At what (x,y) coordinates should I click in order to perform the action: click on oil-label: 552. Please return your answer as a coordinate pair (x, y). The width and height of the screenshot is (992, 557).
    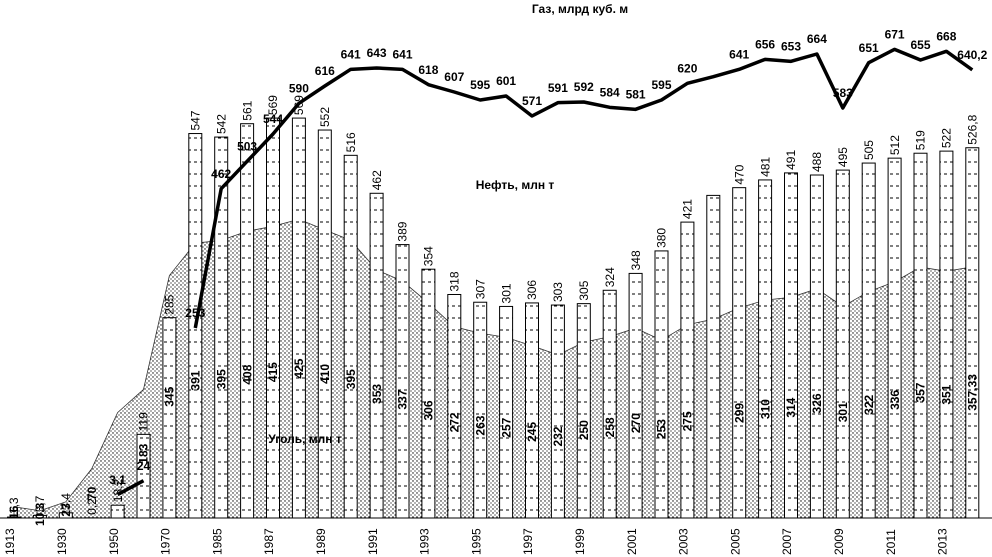
    Looking at the image, I should click on (325, 117).